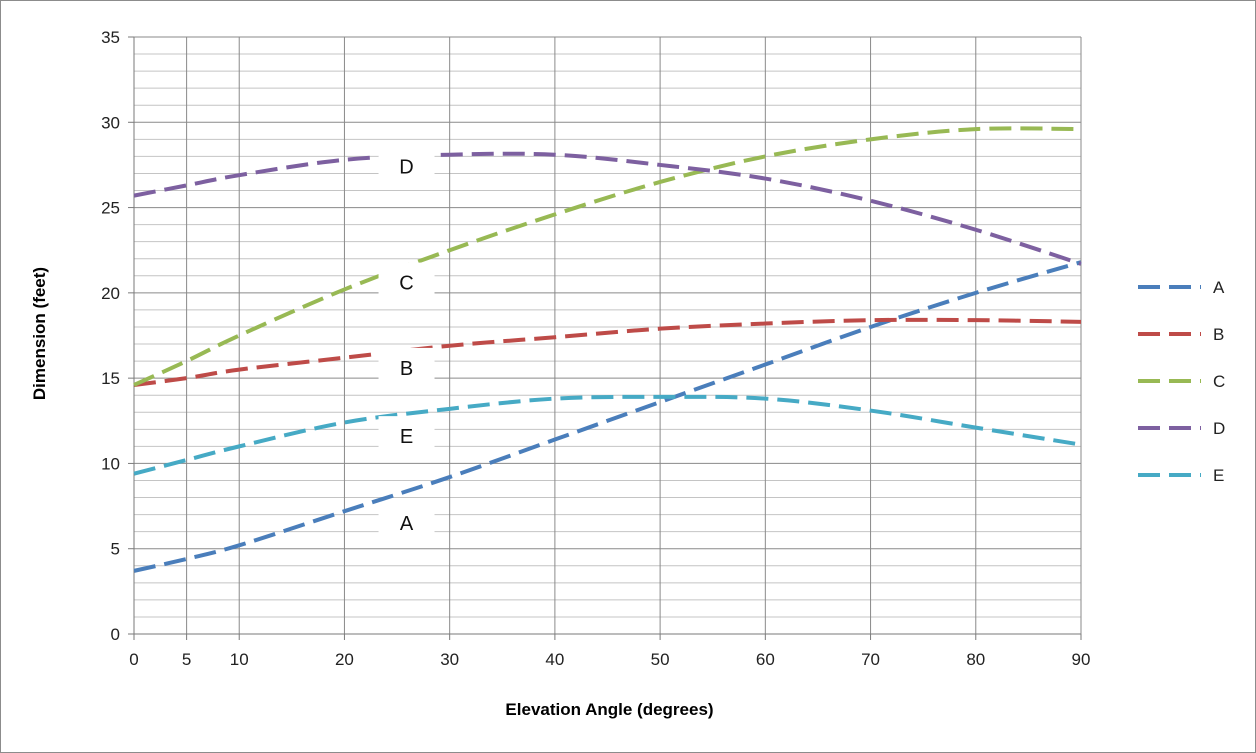 This screenshot has height=753, width=1256. I want to click on inline-label-e: E, so click(406, 435).